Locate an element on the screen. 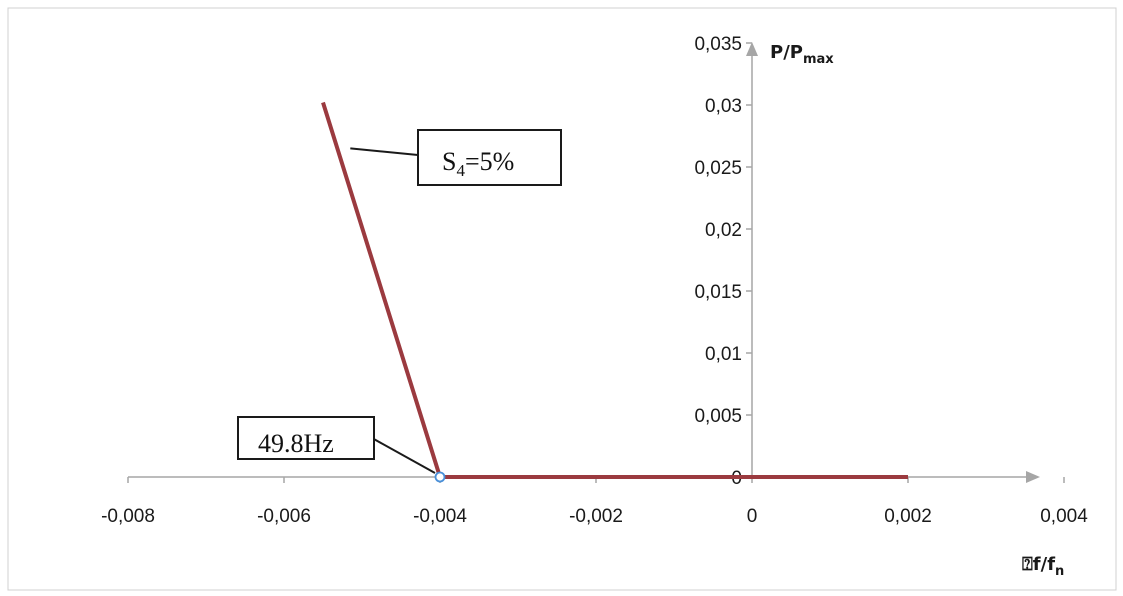 The width and height of the screenshot is (1123, 596). y-tick-label: 0,015 is located at coordinates (718, 292).